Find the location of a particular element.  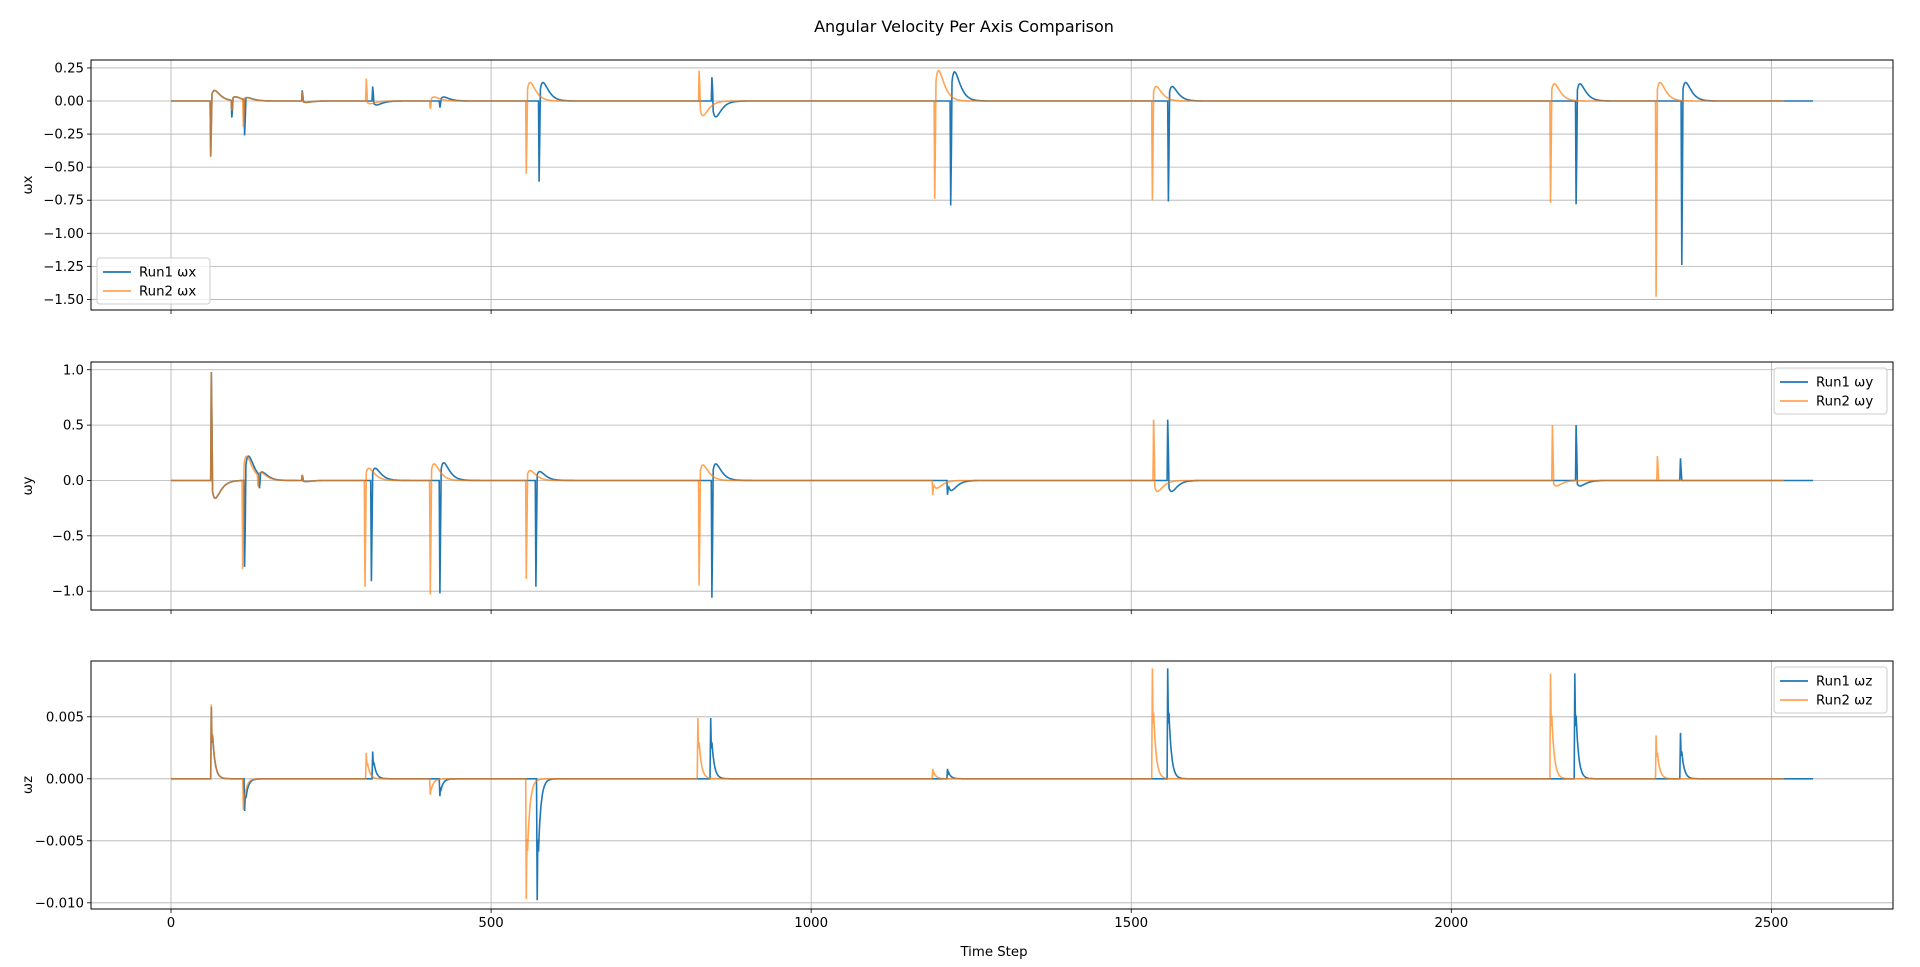

y-axis-label: ωx is located at coordinates (28, 184).